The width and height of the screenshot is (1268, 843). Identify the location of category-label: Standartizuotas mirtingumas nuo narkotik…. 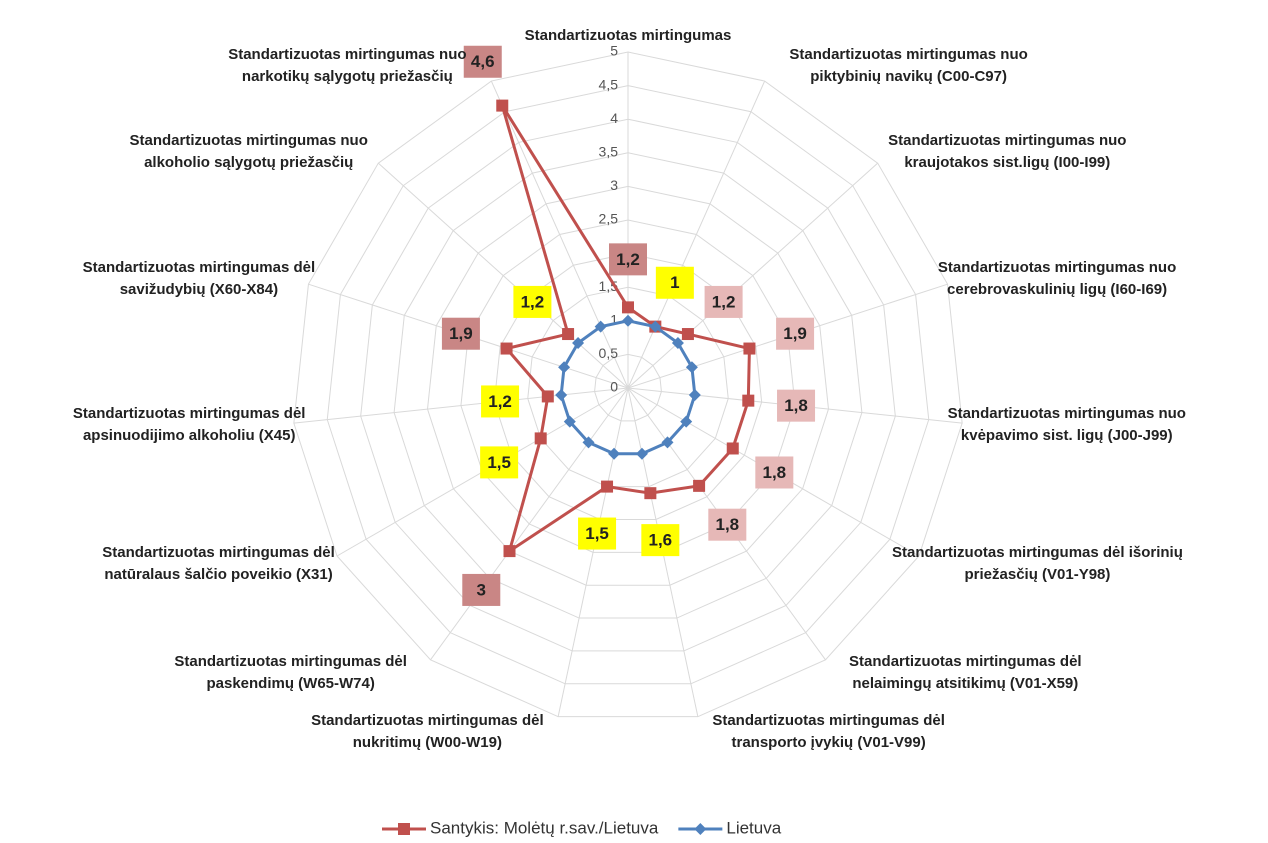
(347, 66).